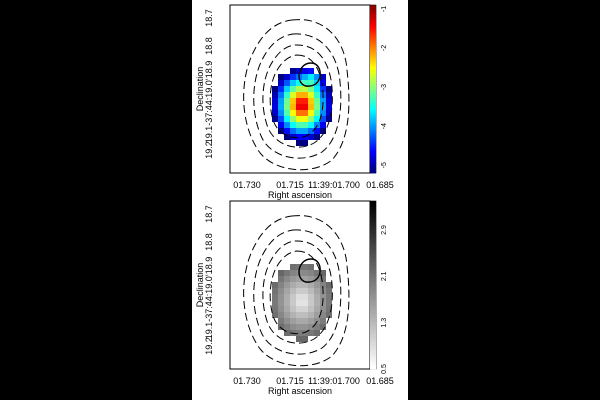  Describe the element at coordinates (300, 391) in the screenshot. I see `bottom-x-axis-label: Right ascension` at that location.